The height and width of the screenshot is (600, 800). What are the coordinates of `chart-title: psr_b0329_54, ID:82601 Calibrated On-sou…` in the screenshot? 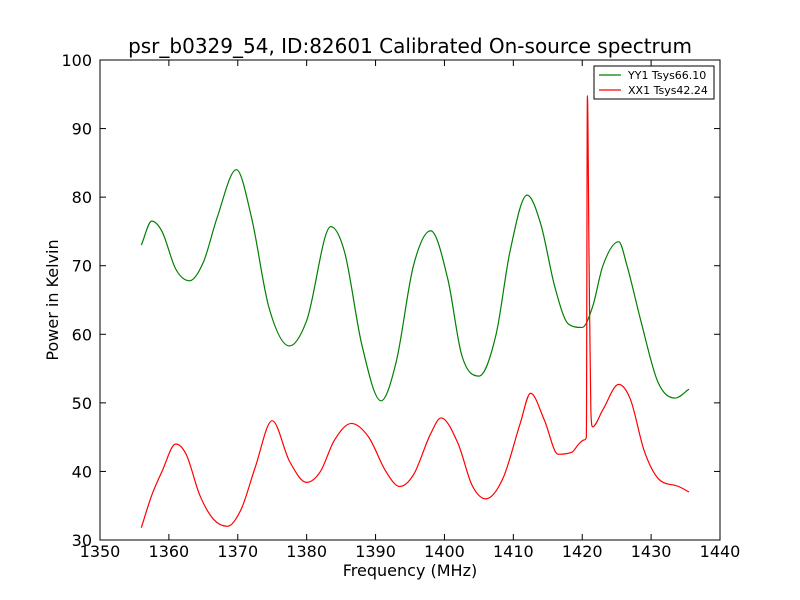 It's located at (410, 46).